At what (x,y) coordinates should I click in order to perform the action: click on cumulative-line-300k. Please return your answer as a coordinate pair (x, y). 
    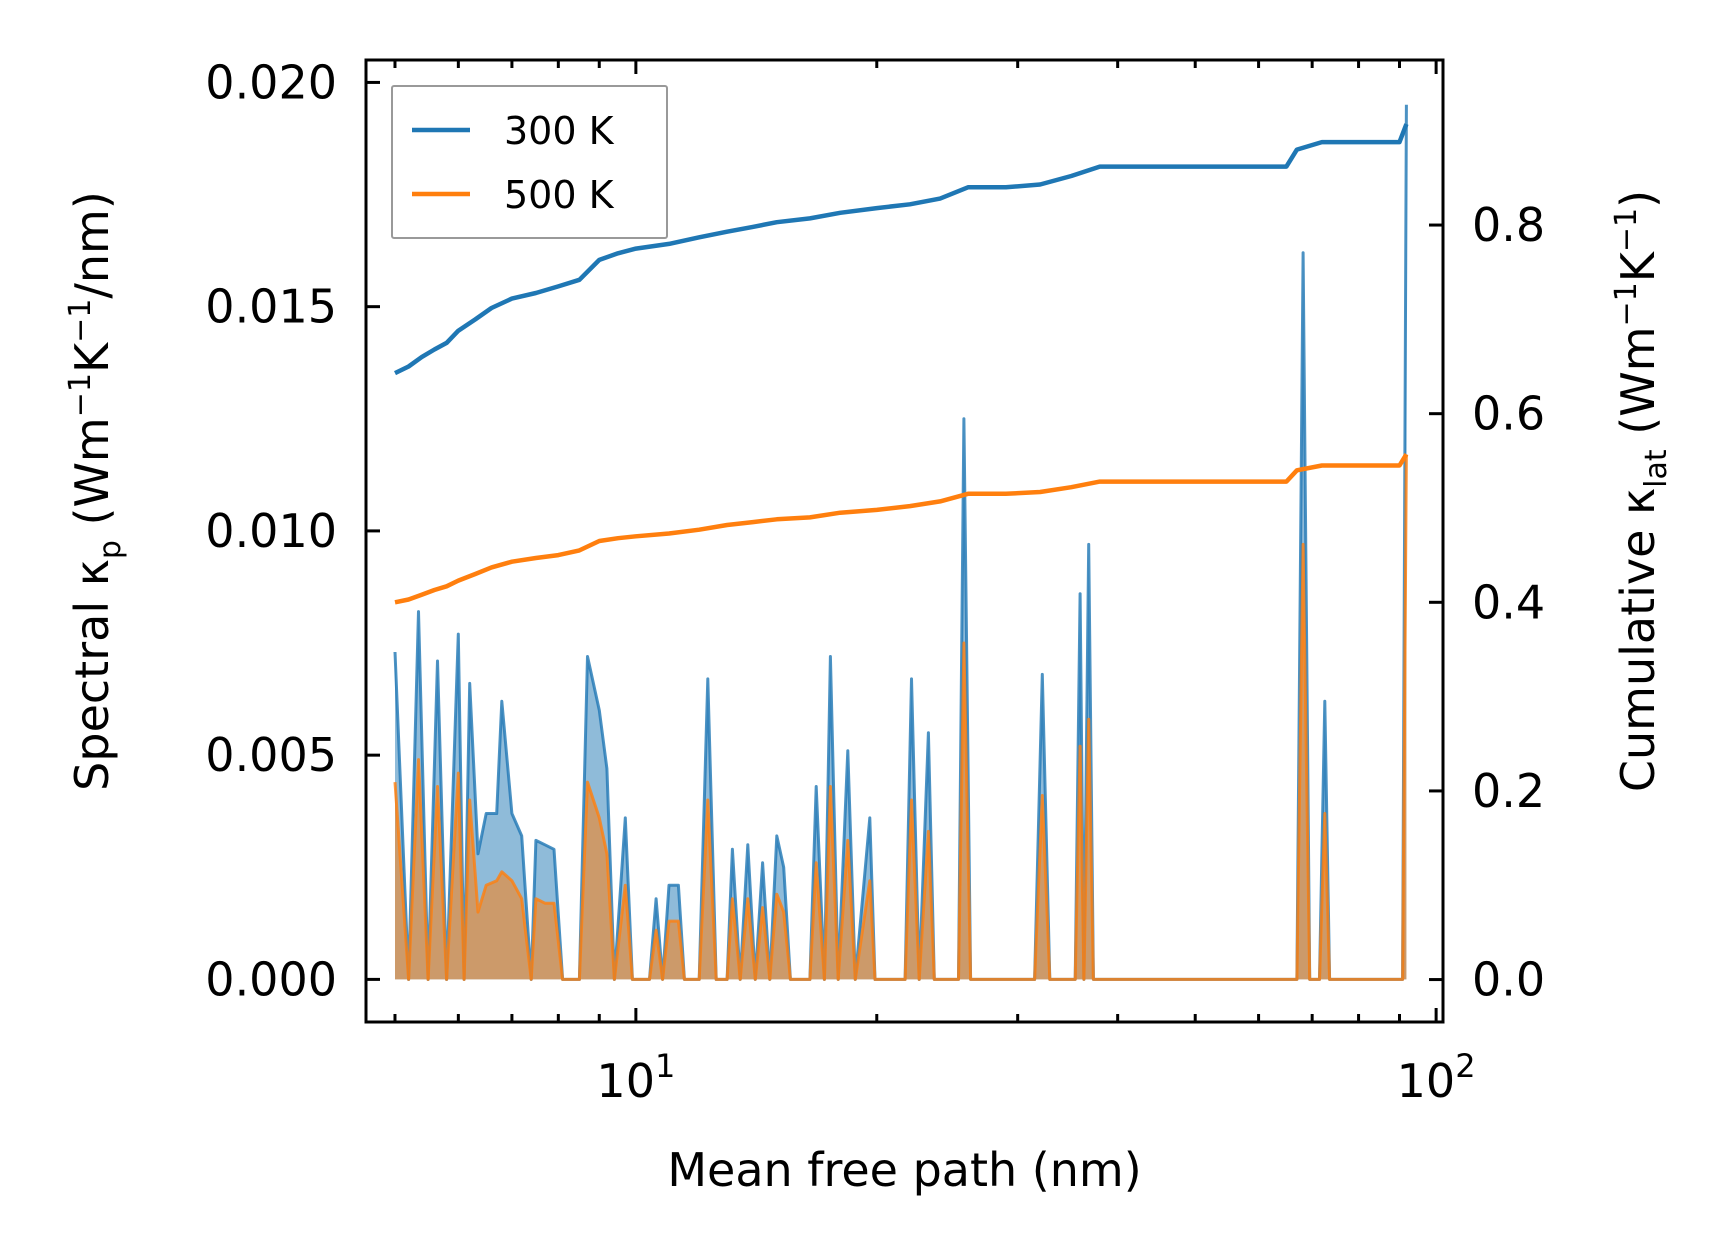
    Looking at the image, I should click on (901, 249).